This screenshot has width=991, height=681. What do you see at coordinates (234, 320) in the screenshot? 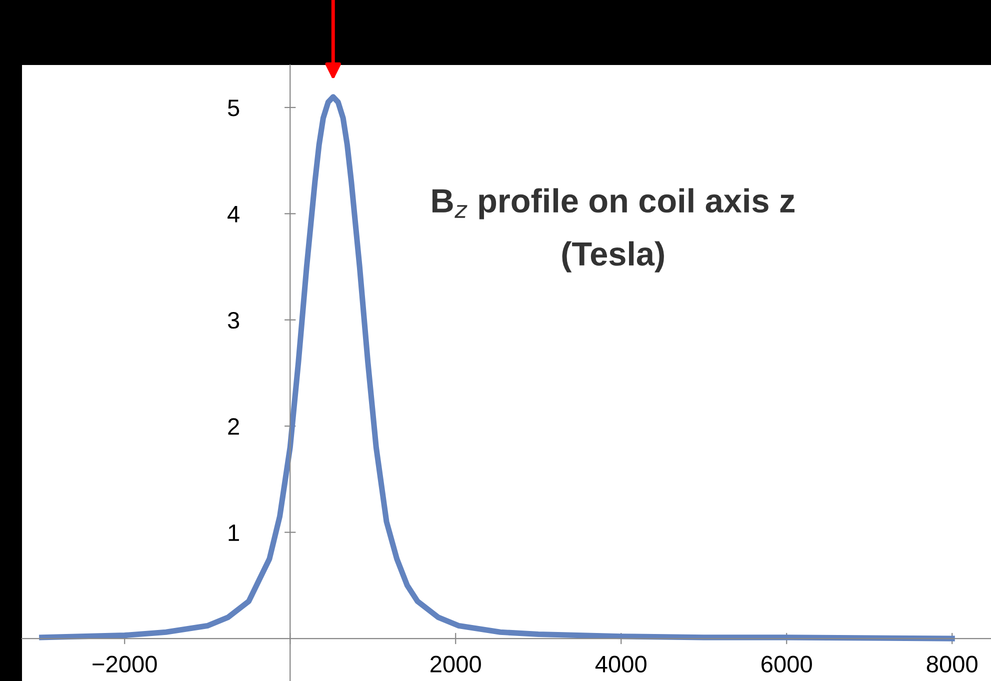
I see `y-tick-label: 3` at bounding box center [234, 320].